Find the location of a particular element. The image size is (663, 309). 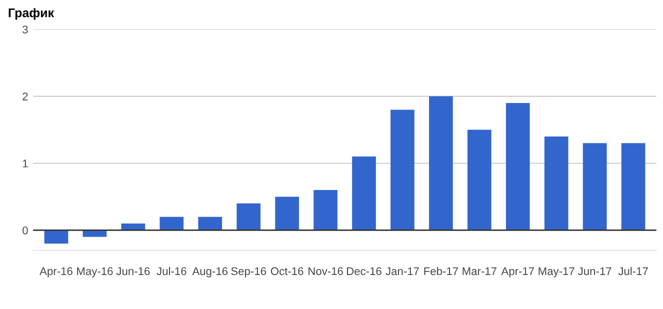

x-tick-label: May-16 is located at coordinates (95, 272).